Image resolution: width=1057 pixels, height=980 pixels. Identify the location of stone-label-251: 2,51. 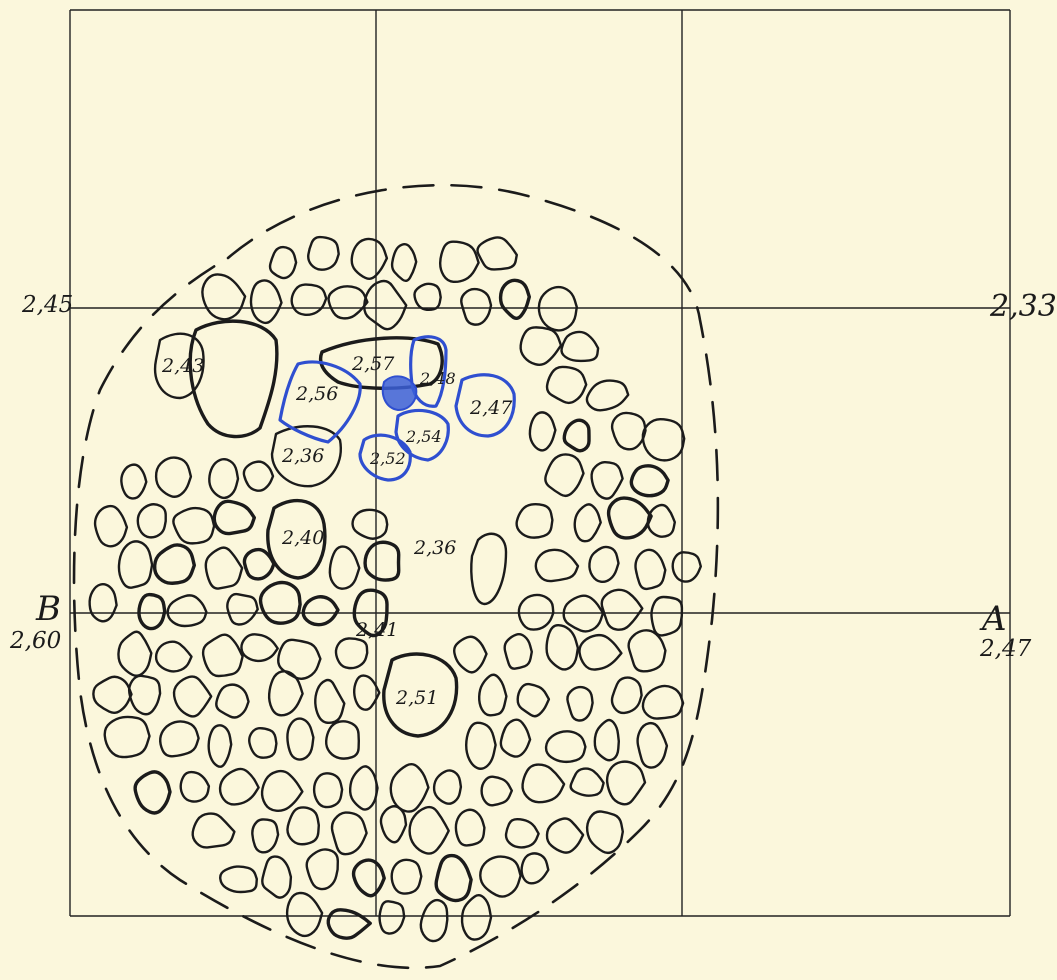
(416, 698).